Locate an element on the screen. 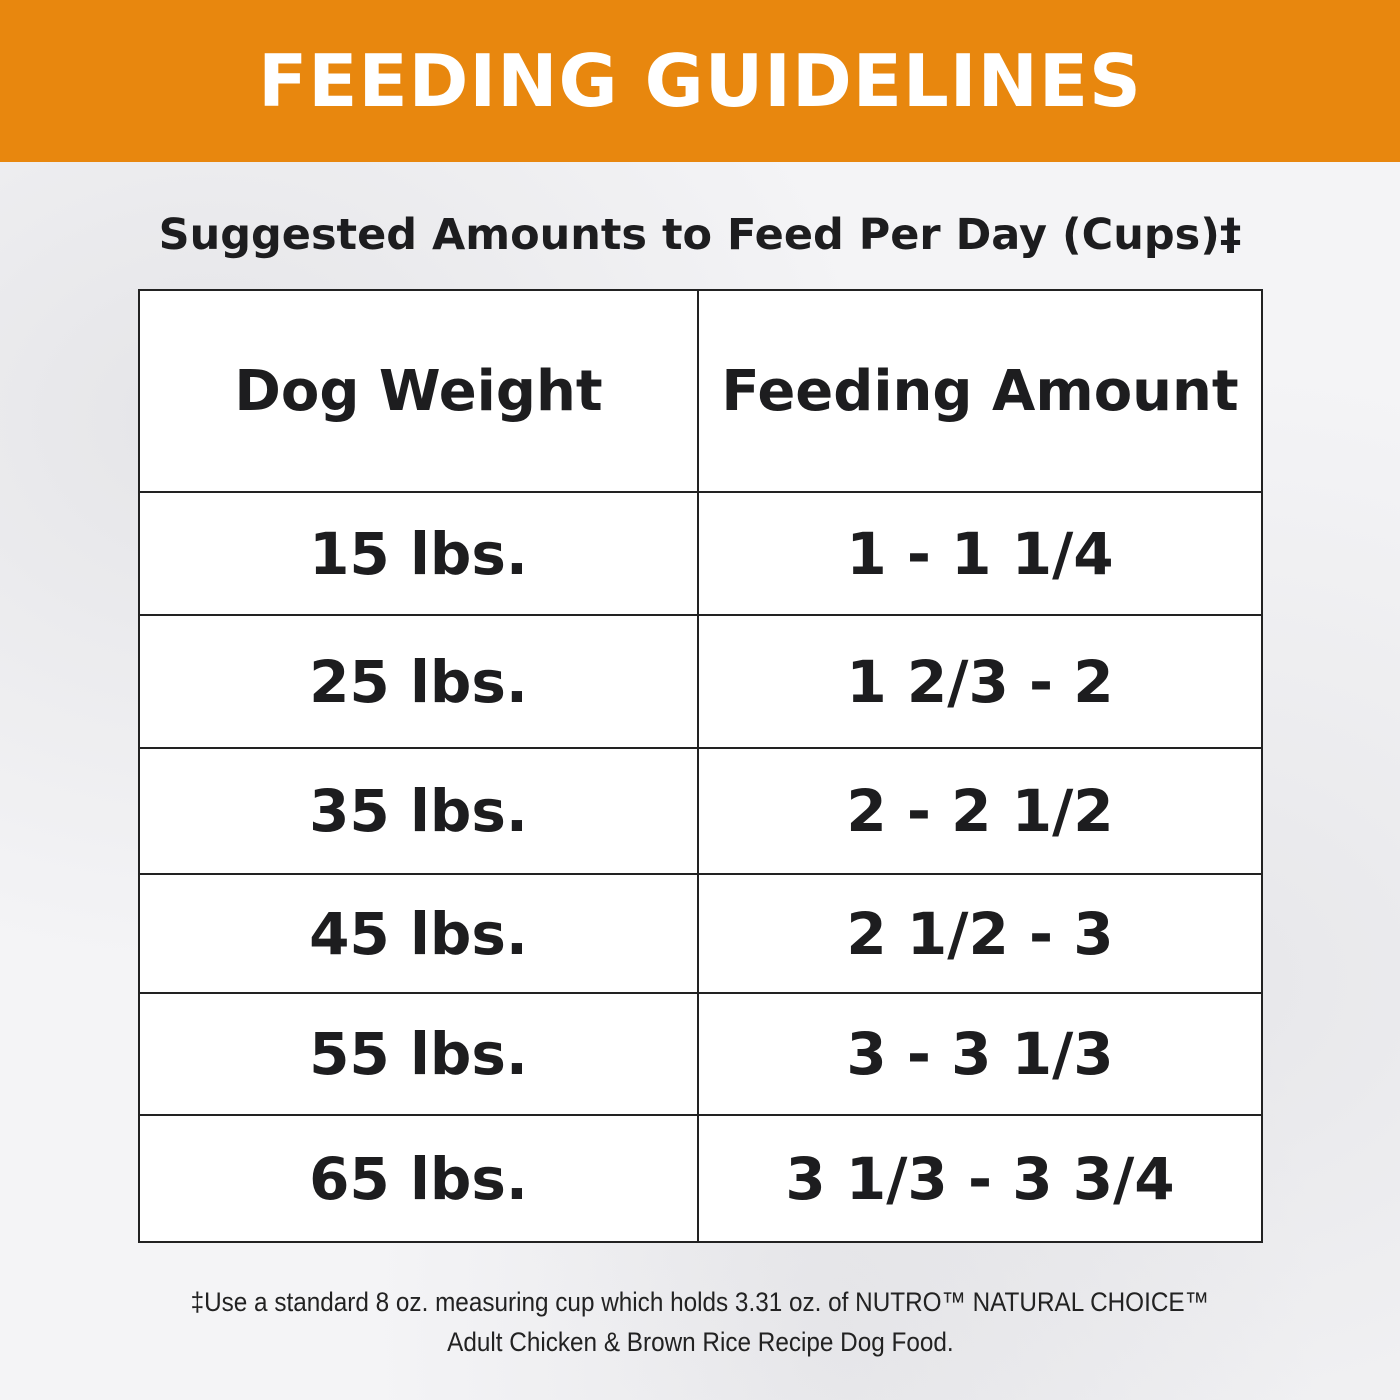 The width and height of the screenshot is (1400, 1400). header-dog-weight: Dog Weight is located at coordinates (418, 391).